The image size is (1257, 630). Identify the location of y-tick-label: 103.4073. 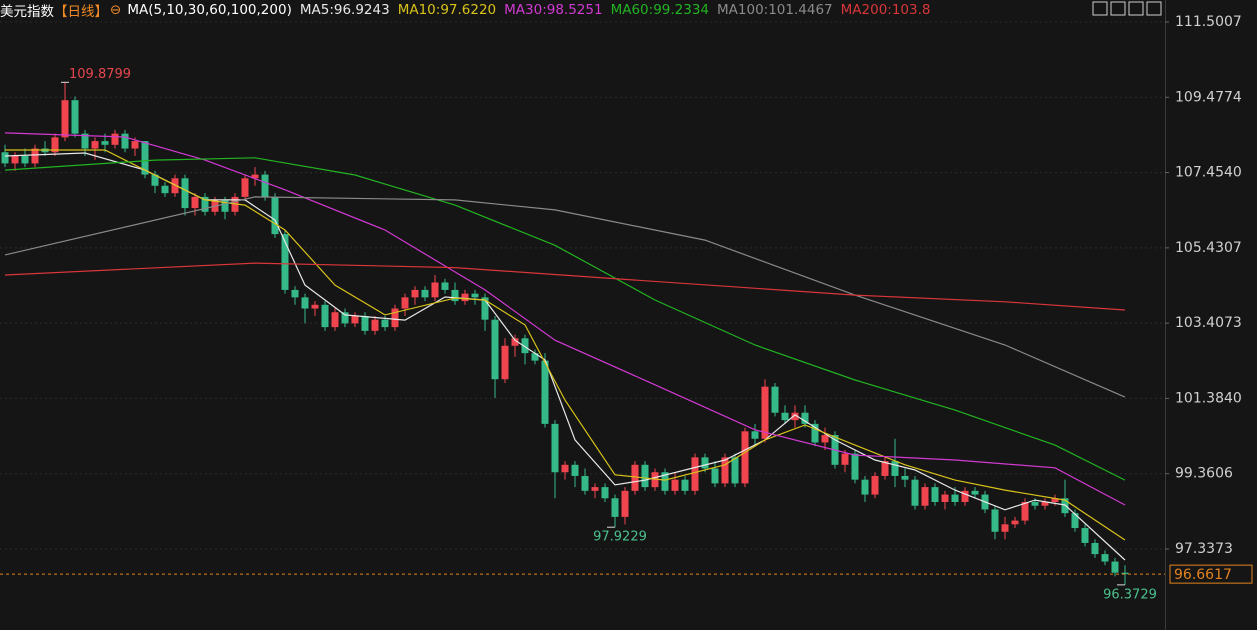
(1208, 323).